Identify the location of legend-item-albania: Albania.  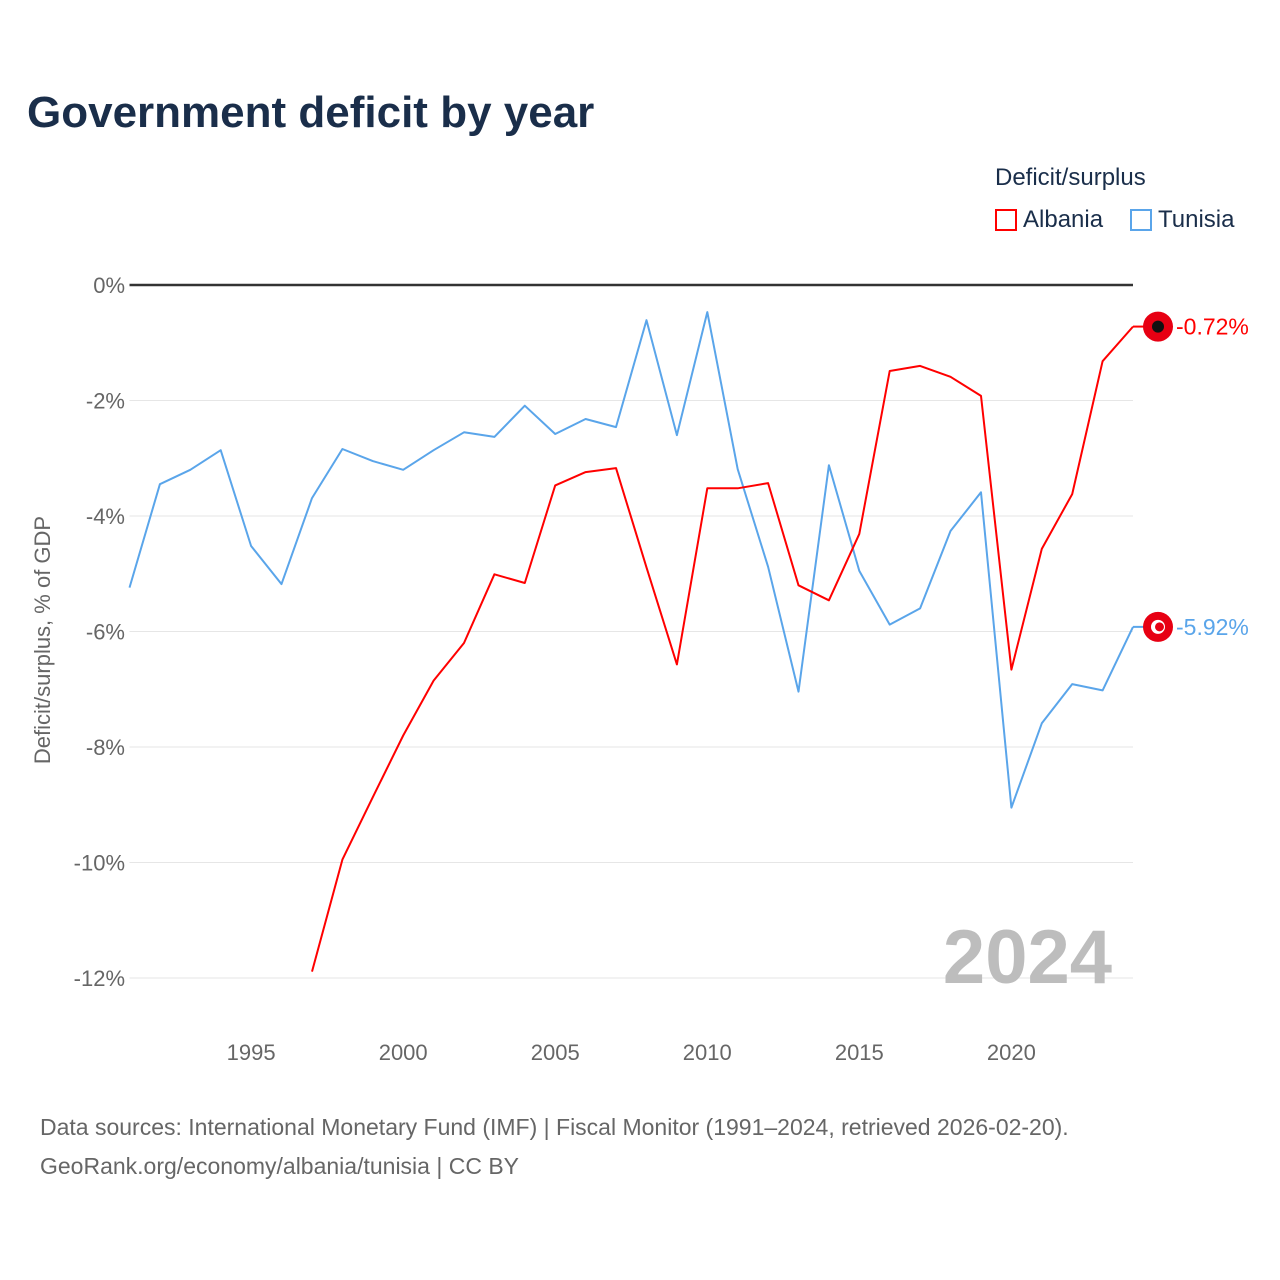
(1049, 220).